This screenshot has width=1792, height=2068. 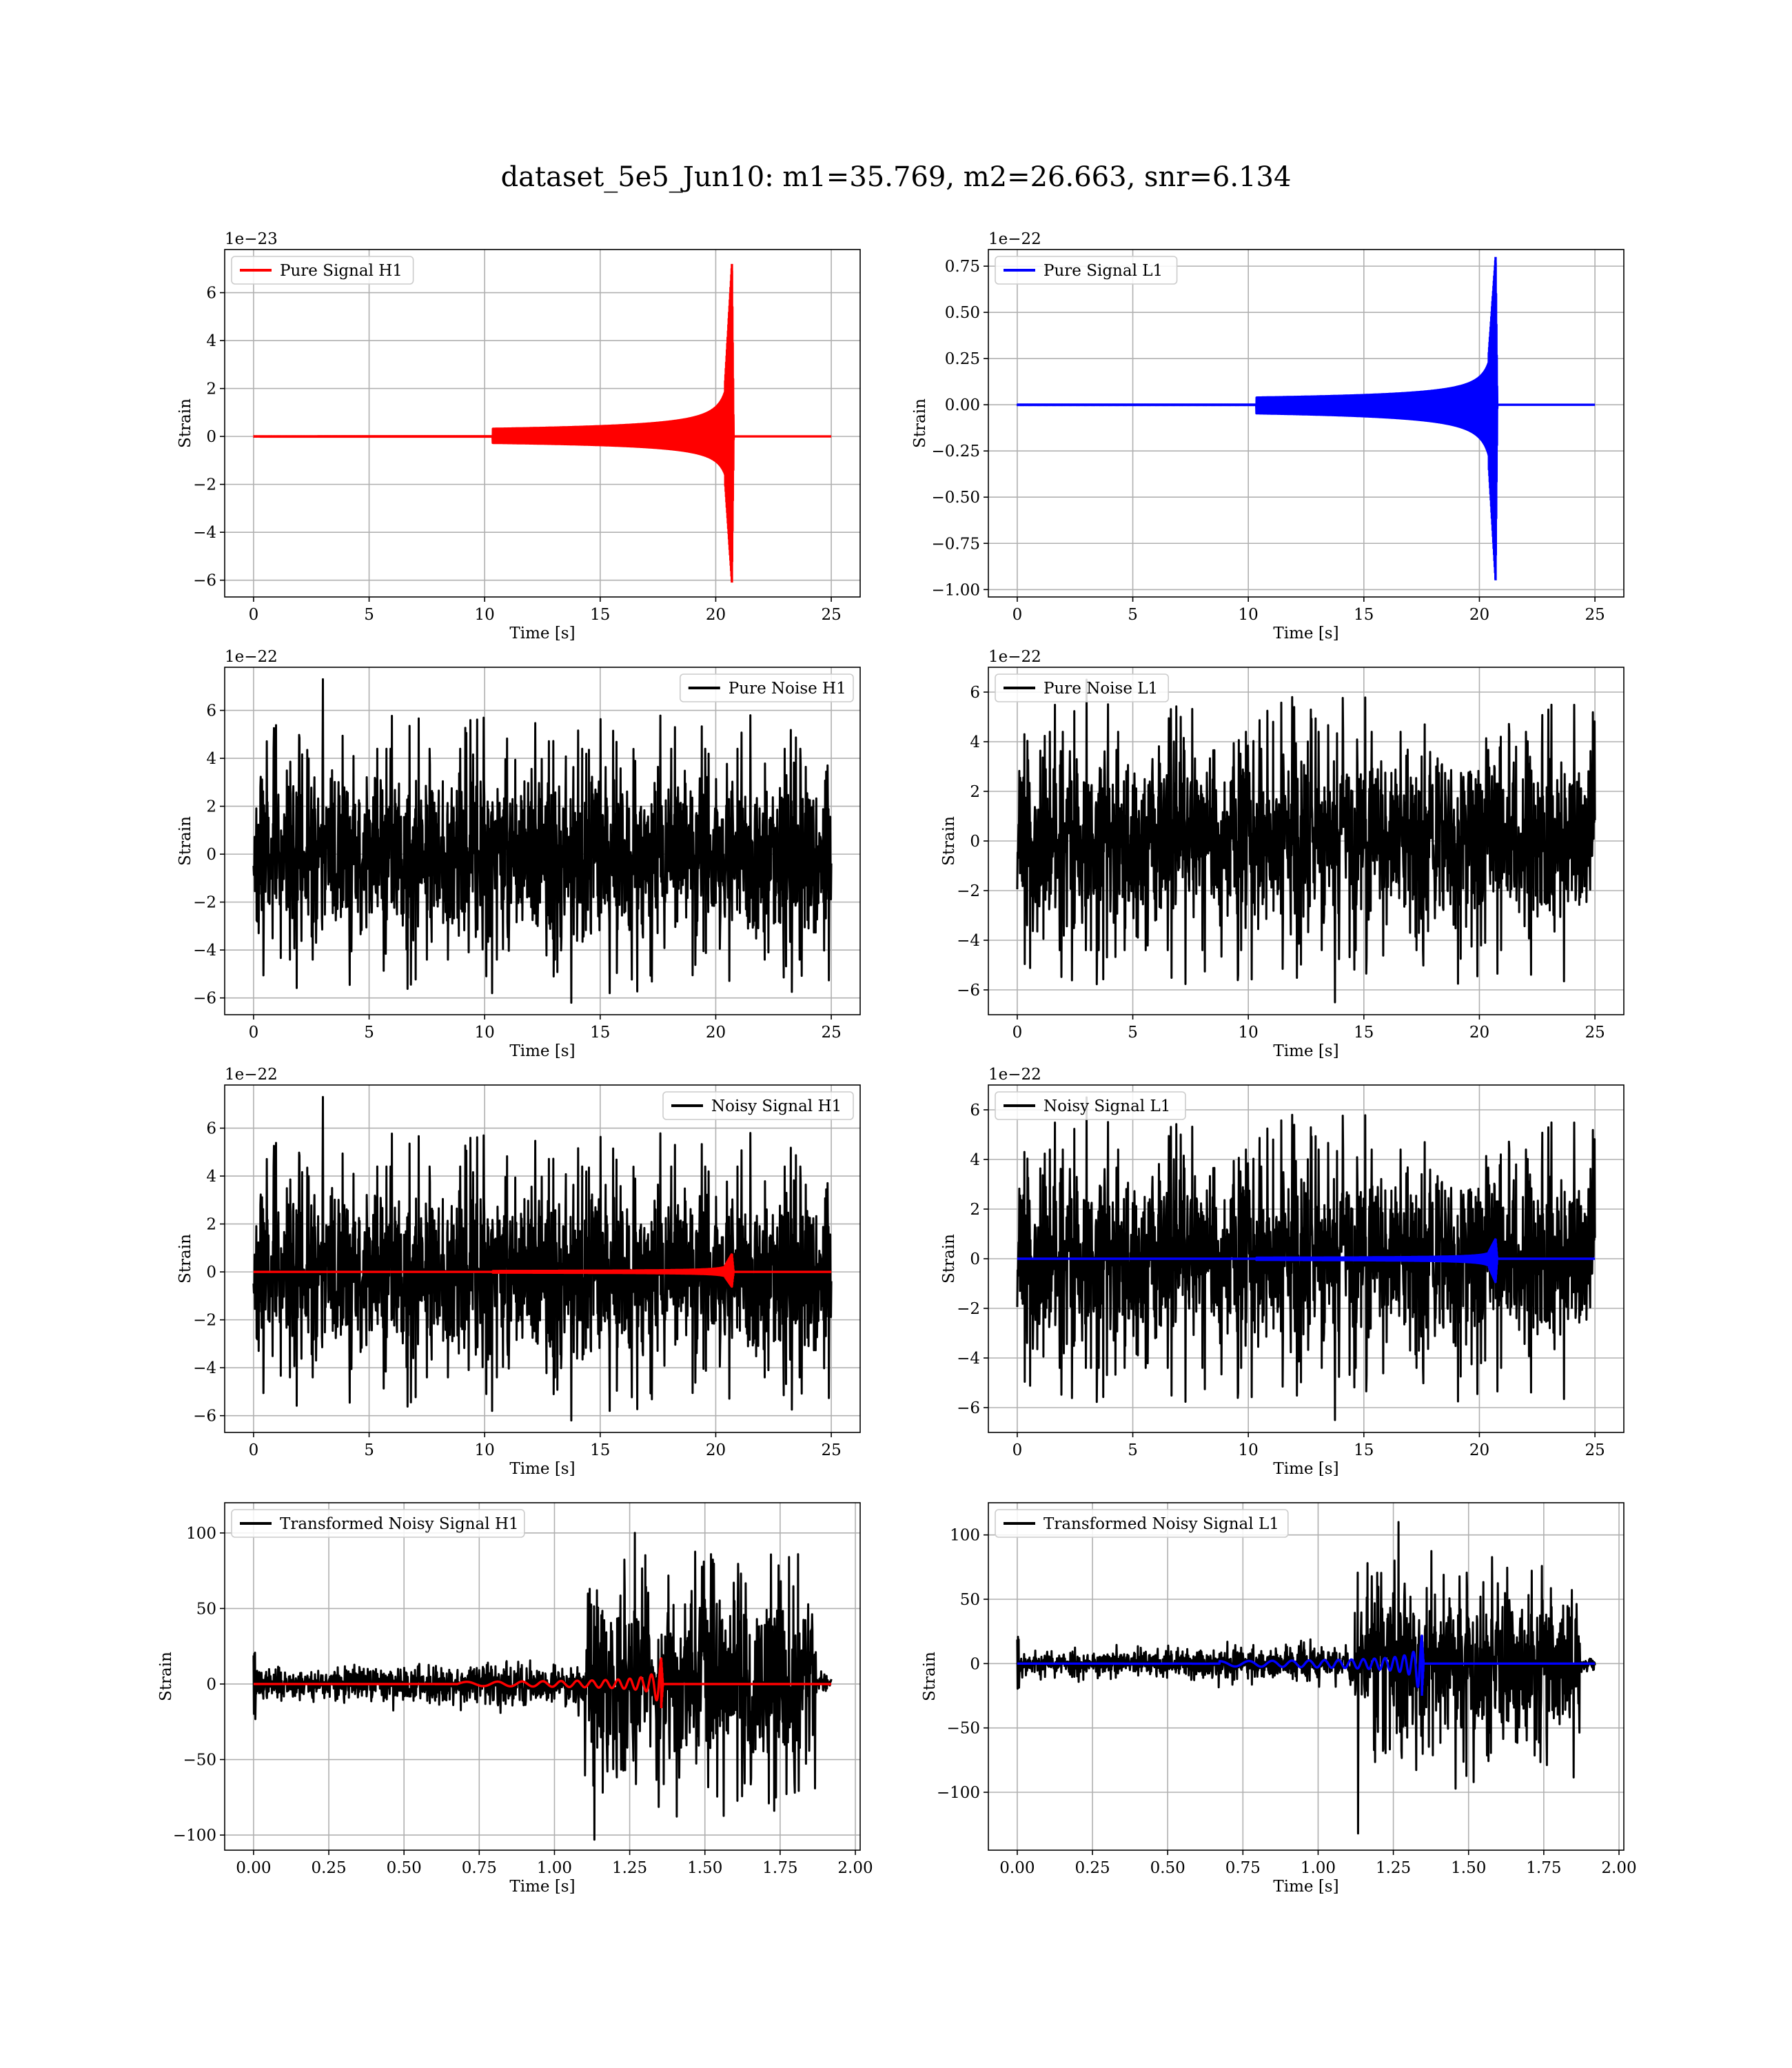 I want to click on legend: Pure Signal H1, so click(x=322, y=270).